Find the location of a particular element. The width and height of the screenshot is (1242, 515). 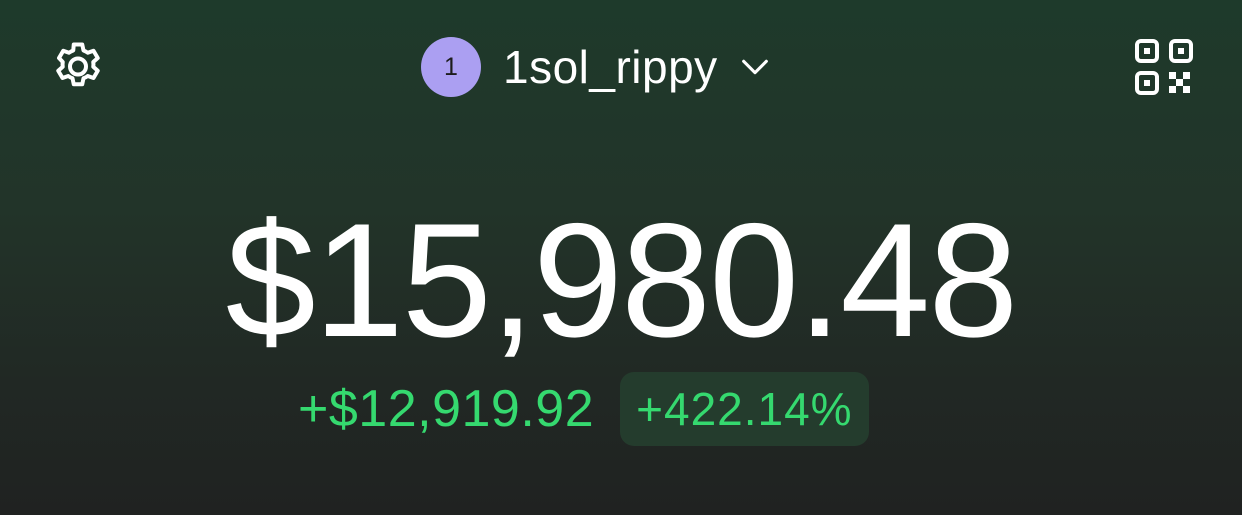

account-switcher: 1 1sol_rippy is located at coordinates (596, 67).